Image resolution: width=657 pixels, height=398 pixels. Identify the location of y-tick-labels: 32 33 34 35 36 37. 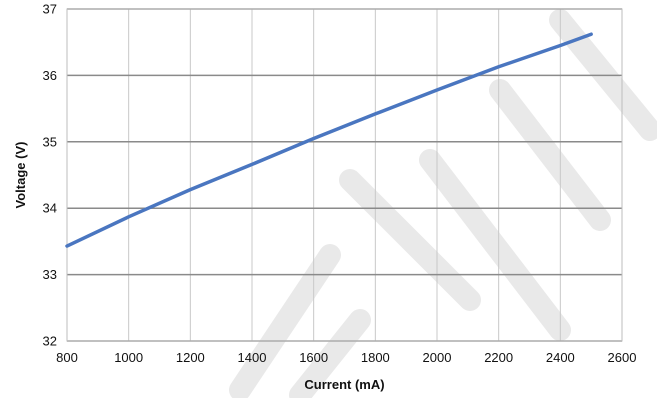
(50, 175).